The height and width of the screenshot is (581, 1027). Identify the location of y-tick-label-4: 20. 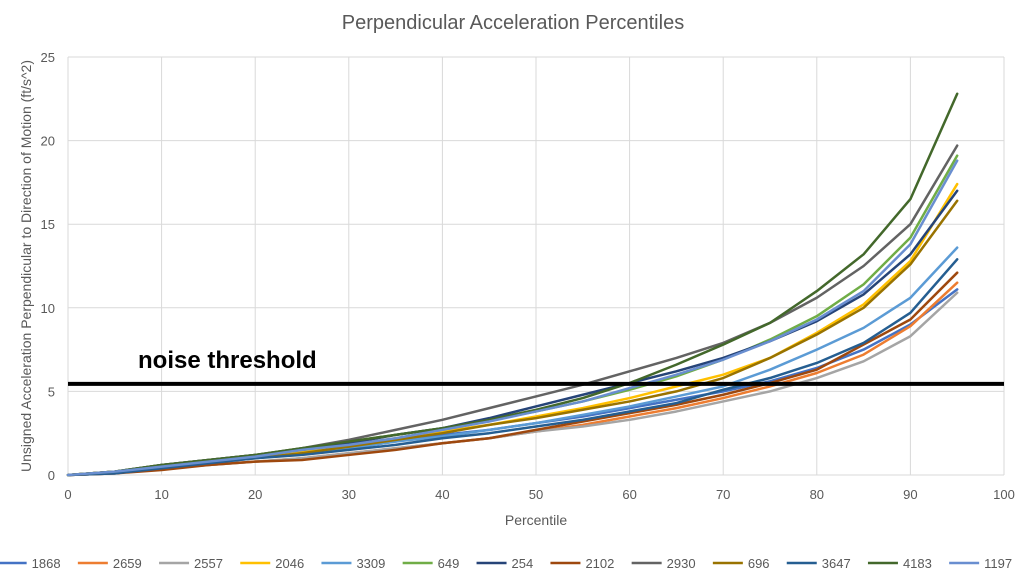
(48, 141).